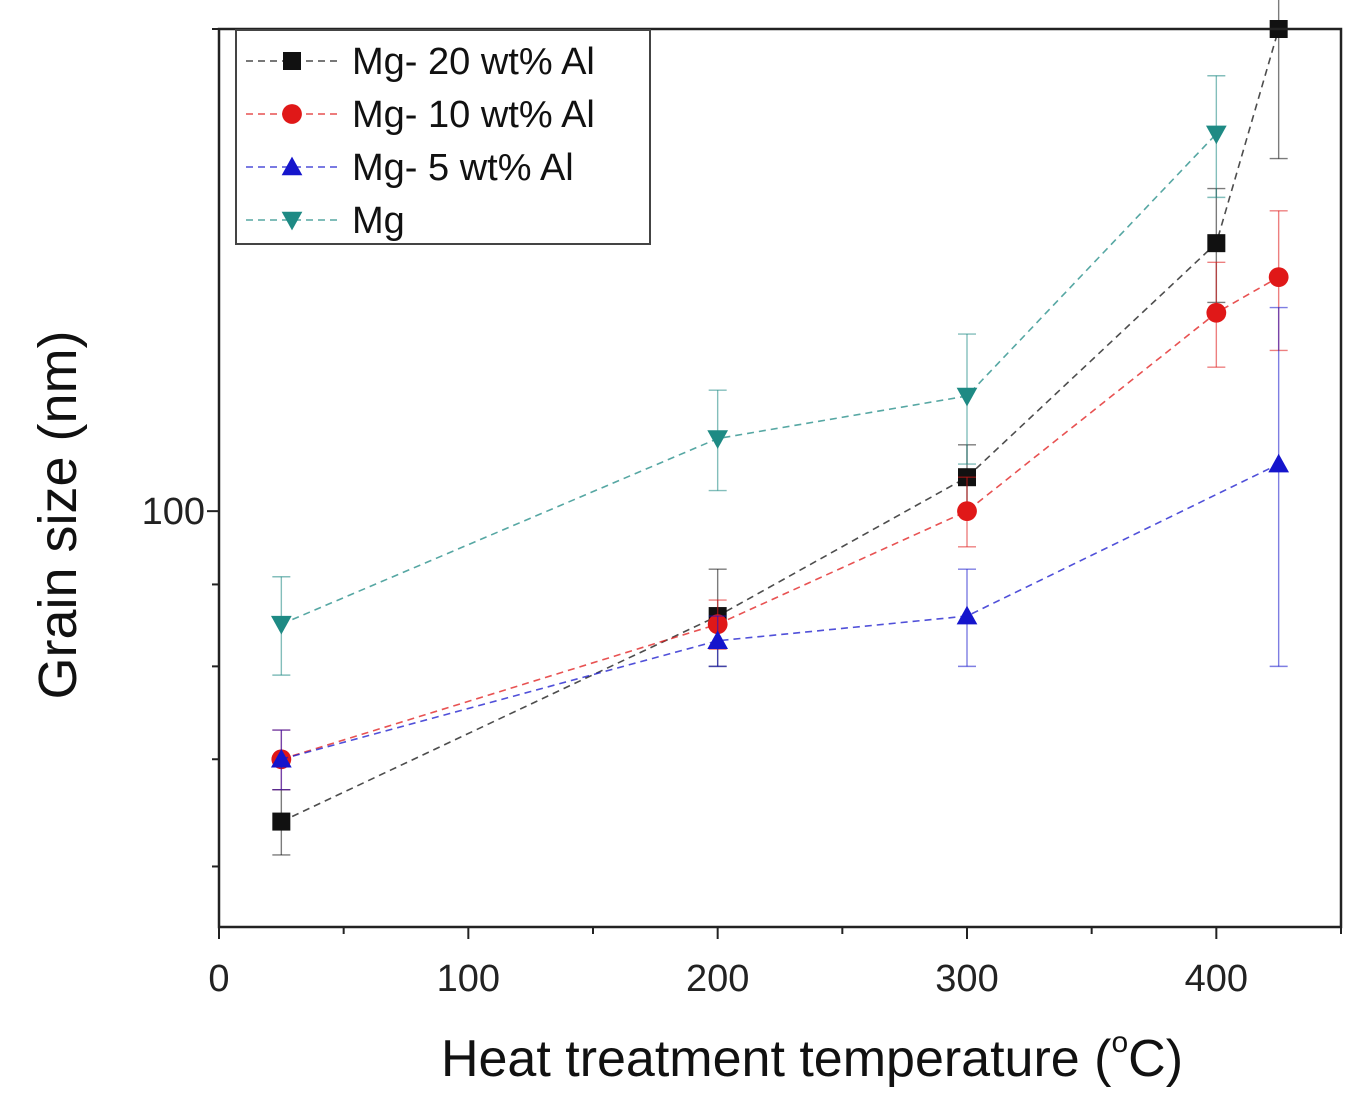 The width and height of the screenshot is (1371, 1102). I want to click on legend-item-1: Mg- 10 wt% Al, so click(420, 115).